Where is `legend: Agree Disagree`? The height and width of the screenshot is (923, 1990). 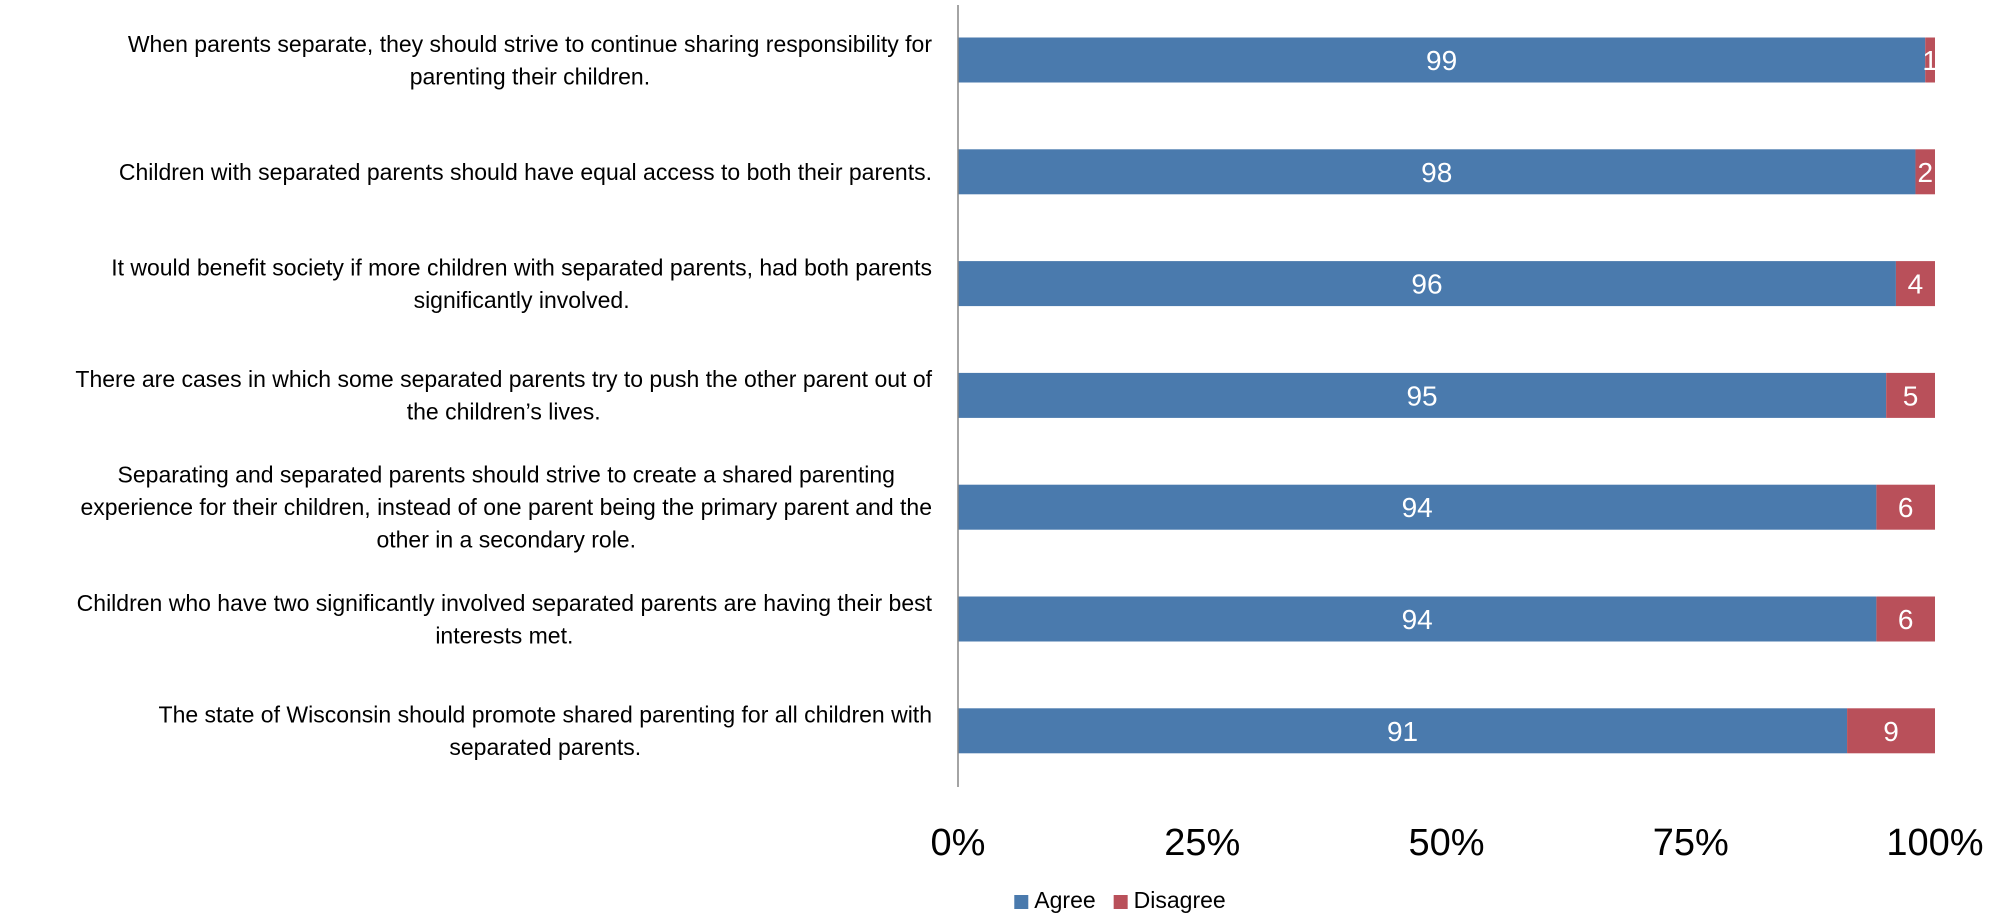
legend: Agree Disagree is located at coordinates (1120, 900).